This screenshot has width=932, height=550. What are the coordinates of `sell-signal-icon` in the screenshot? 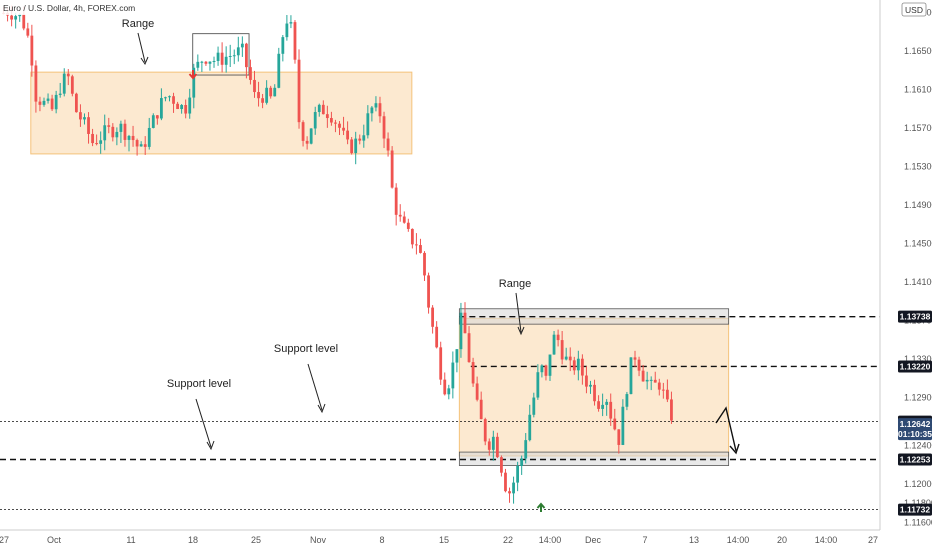 It's located at (193, 75).